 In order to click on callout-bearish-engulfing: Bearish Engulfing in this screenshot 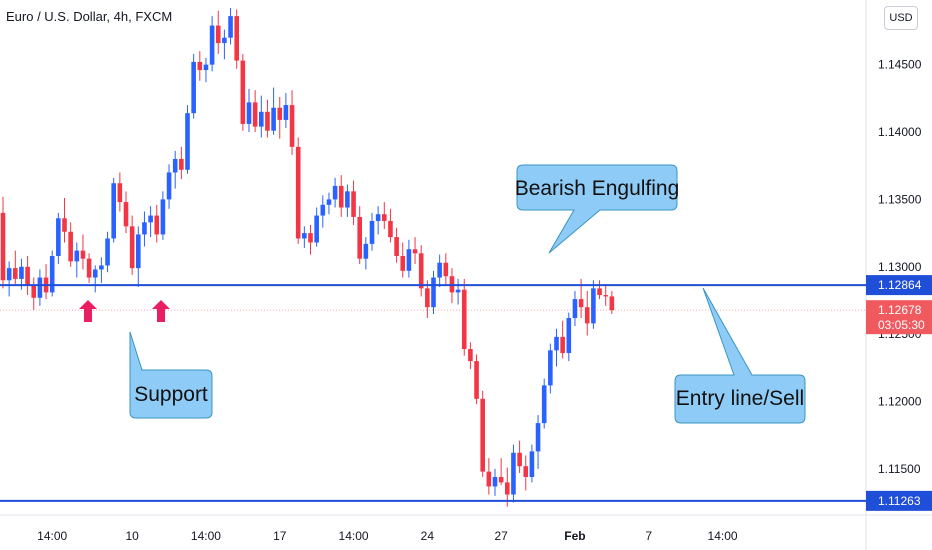, I will do `click(597, 209)`.